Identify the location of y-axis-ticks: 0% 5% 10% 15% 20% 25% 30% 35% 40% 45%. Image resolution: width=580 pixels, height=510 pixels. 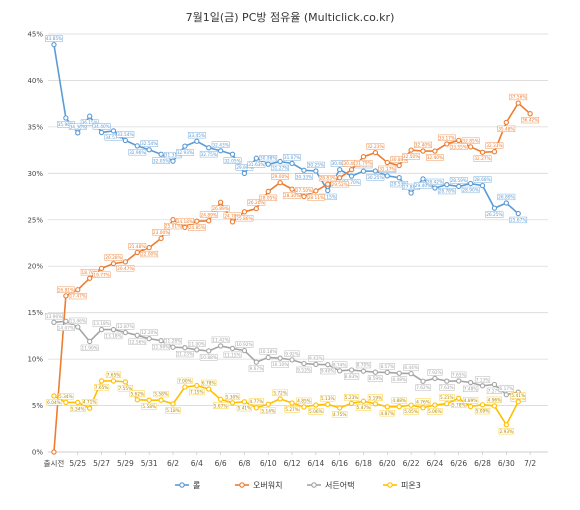
(35, 244).